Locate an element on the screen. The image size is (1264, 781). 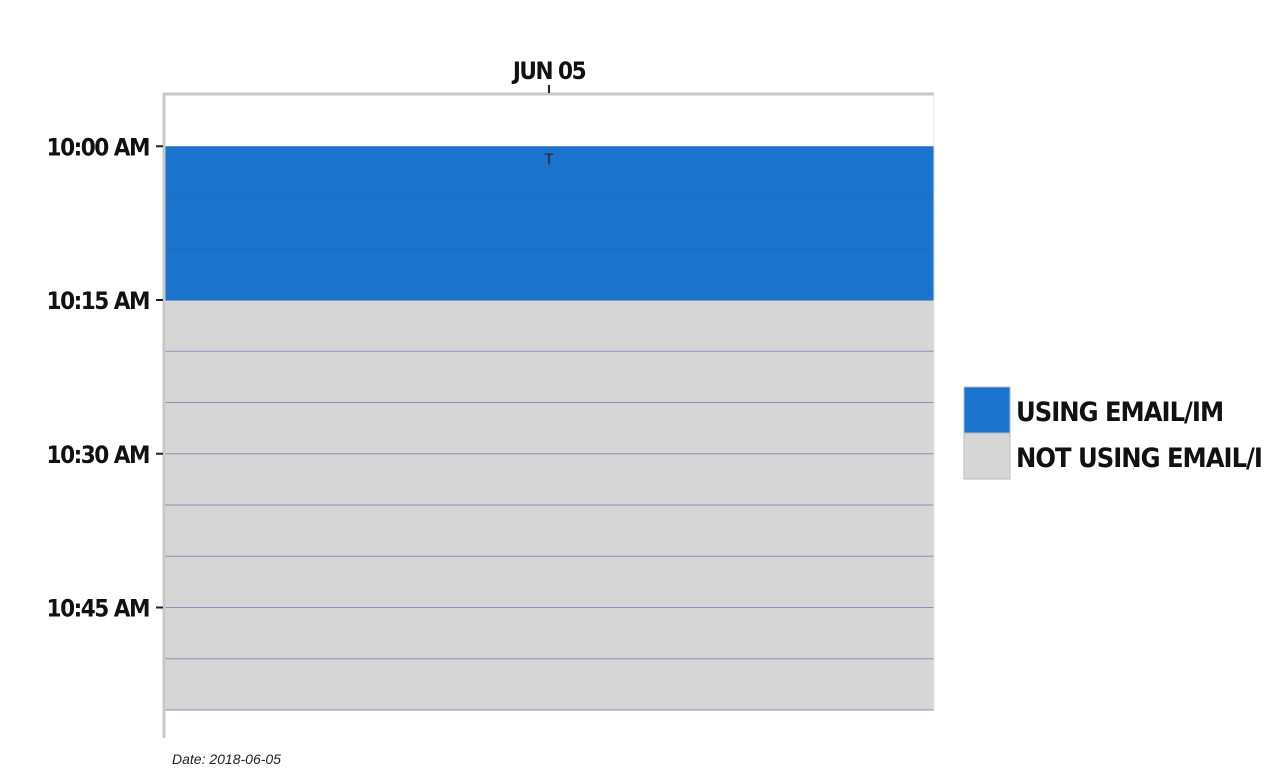
annotations-layer: T is located at coordinates (548, 159).